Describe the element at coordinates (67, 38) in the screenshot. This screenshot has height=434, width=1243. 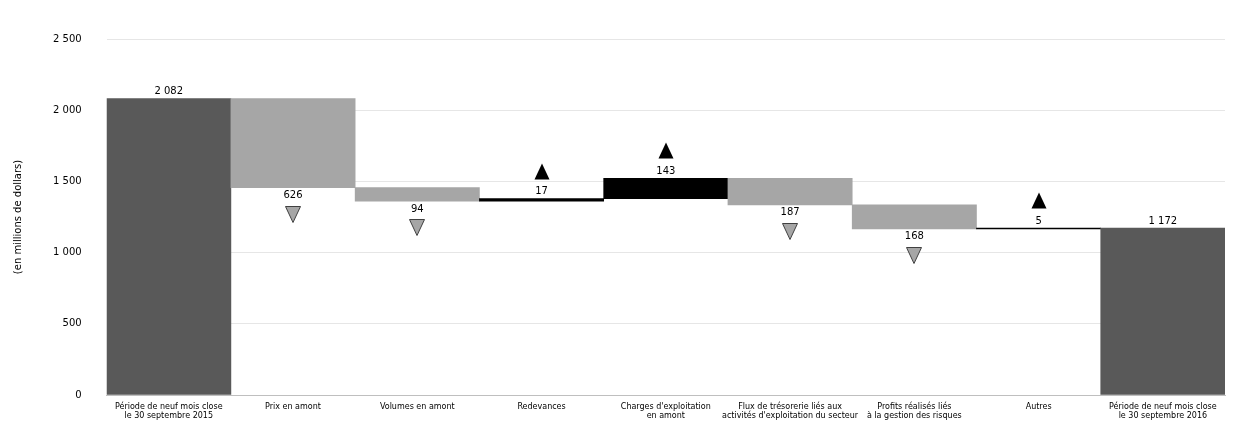
I see `y-tick-label: 2 500` at that location.